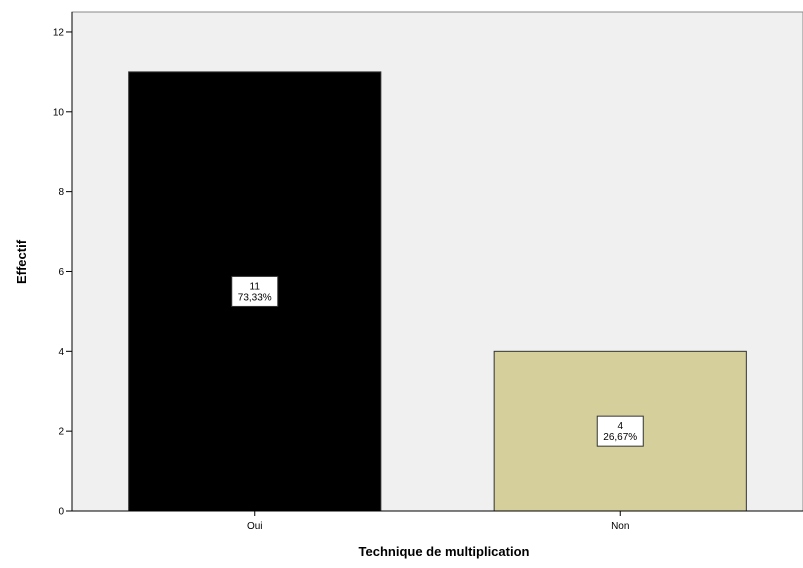 This screenshot has height=568, width=803. Describe the element at coordinates (61, 432) in the screenshot. I see `y-tick-label: 2` at that location.